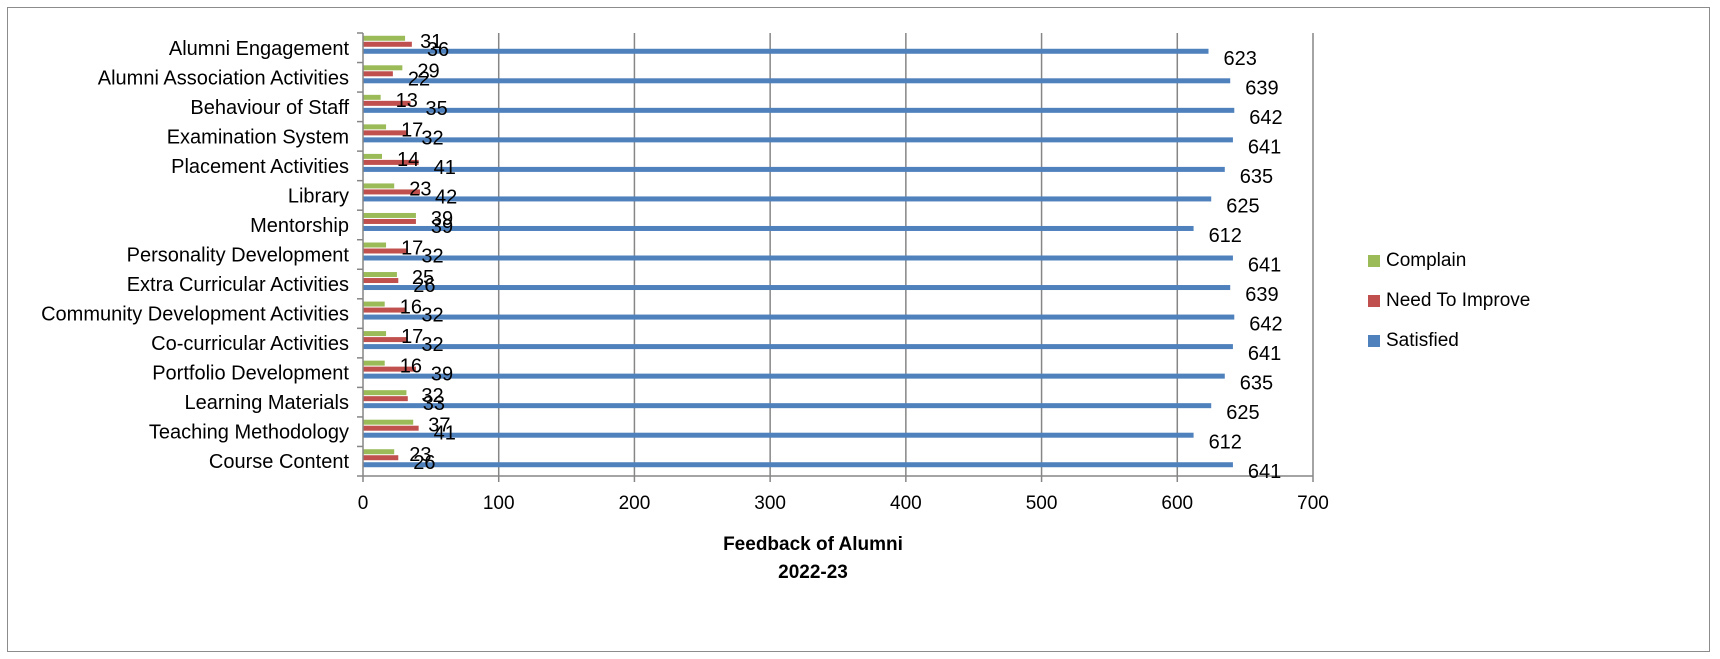  What do you see at coordinates (437, 109) in the screenshot?
I see `data-label: 35` at bounding box center [437, 109].